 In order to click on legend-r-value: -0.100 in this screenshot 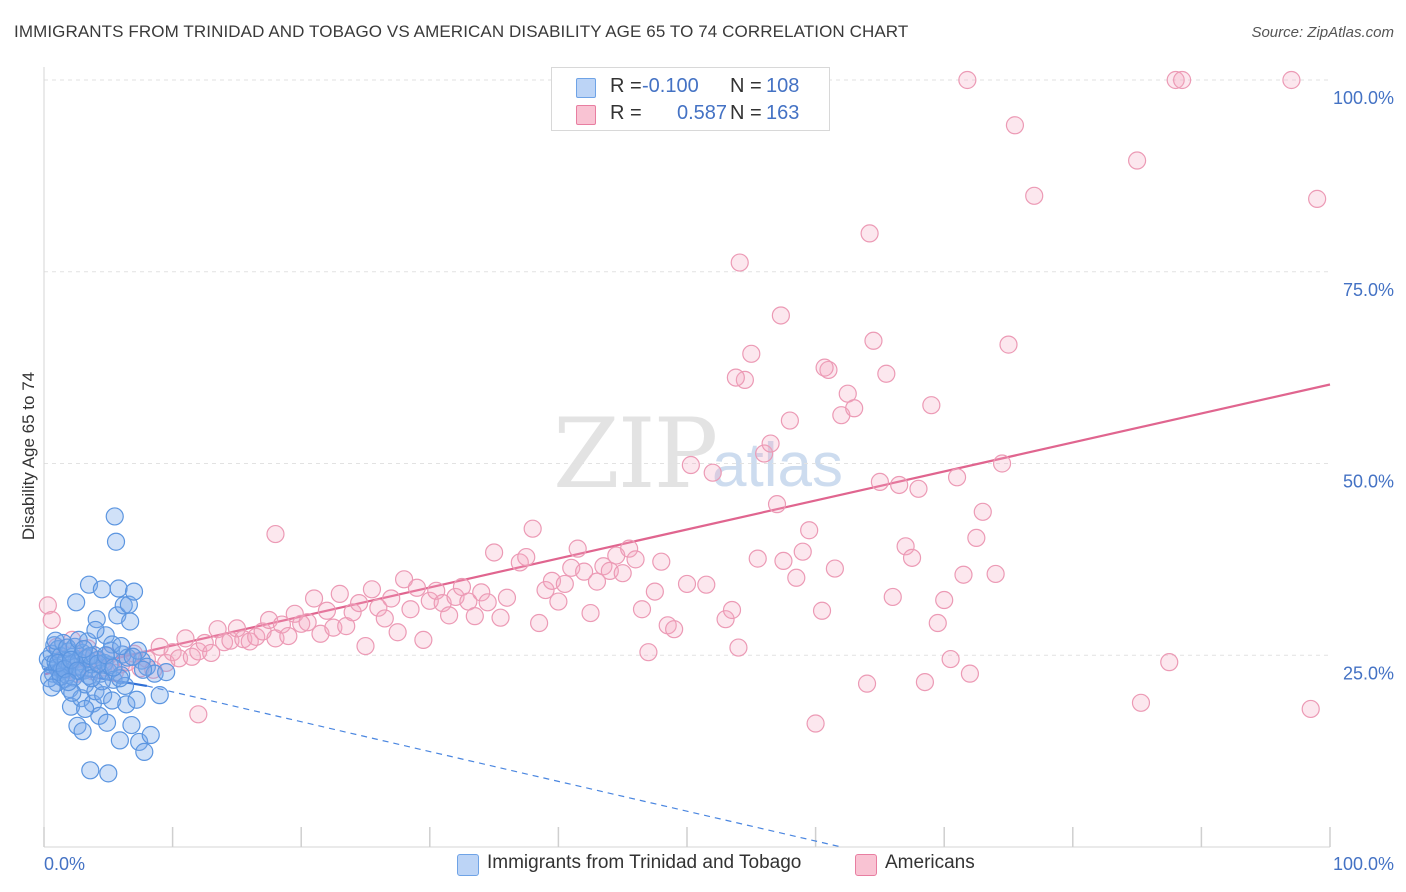, I will do `click(670, 86)`.